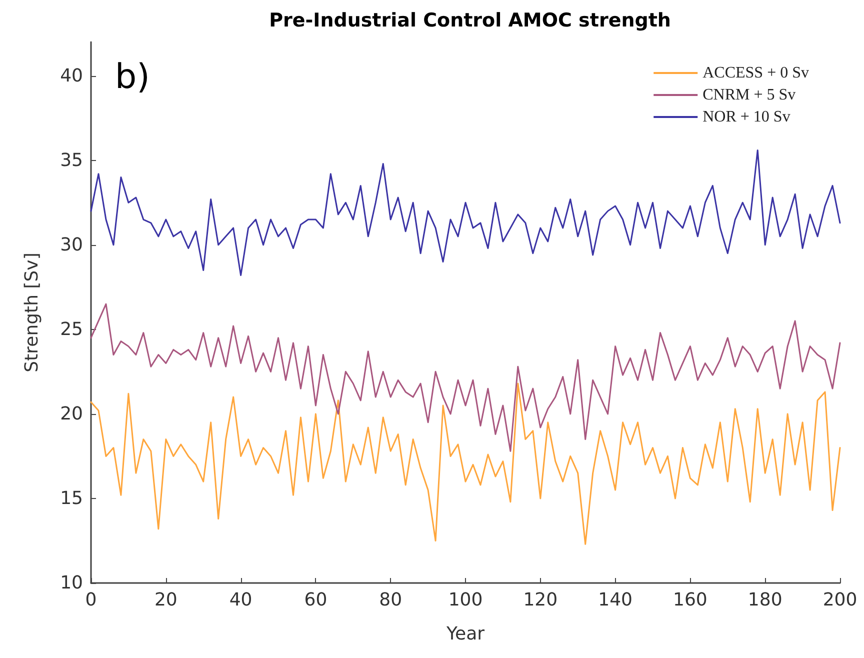 This screenshot has height=658, width=864. What do you see at coordinates (316, 600) in the screenshot?
I see `x-tick-label: 60` at bounding box center [316, 600].